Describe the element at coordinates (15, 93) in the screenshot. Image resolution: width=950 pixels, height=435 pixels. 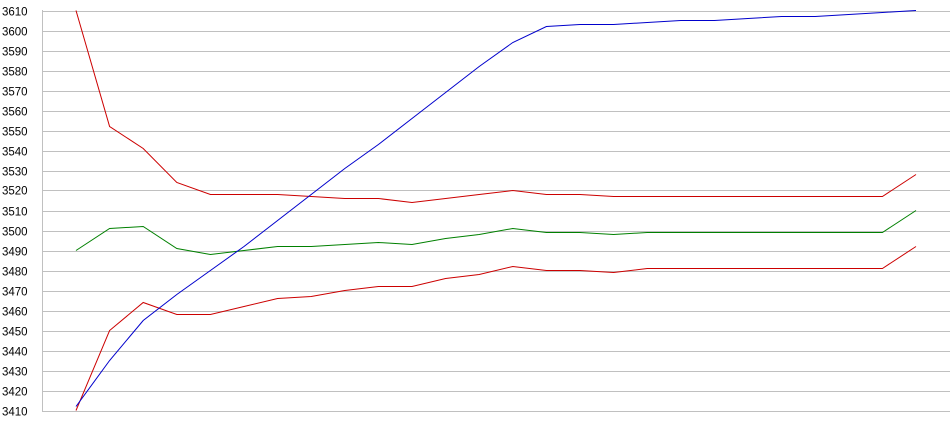
I see `y-tick-label: 3570` at that location.